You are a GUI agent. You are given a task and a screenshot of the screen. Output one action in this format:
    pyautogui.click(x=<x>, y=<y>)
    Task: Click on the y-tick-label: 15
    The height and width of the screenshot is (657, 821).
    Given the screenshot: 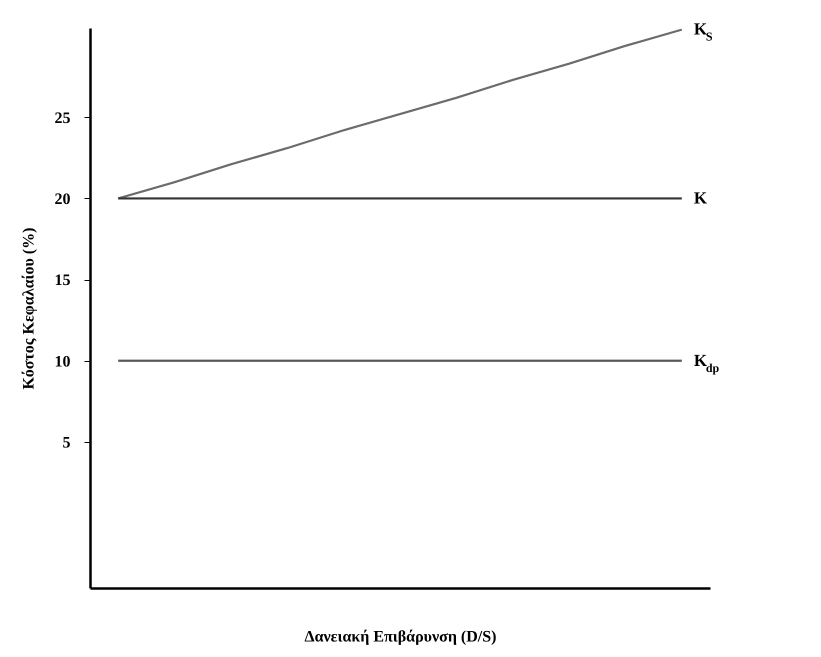 What is the action you would take?
    pyautogui.click(x=62, y=281)
    